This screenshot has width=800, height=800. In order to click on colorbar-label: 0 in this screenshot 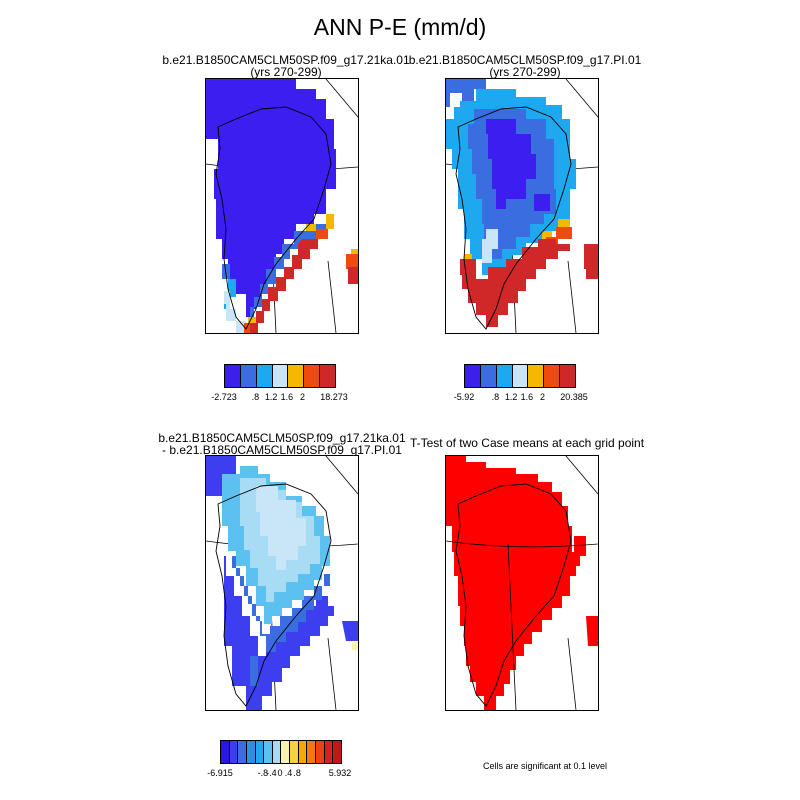, I will do `click(280, 773)`.